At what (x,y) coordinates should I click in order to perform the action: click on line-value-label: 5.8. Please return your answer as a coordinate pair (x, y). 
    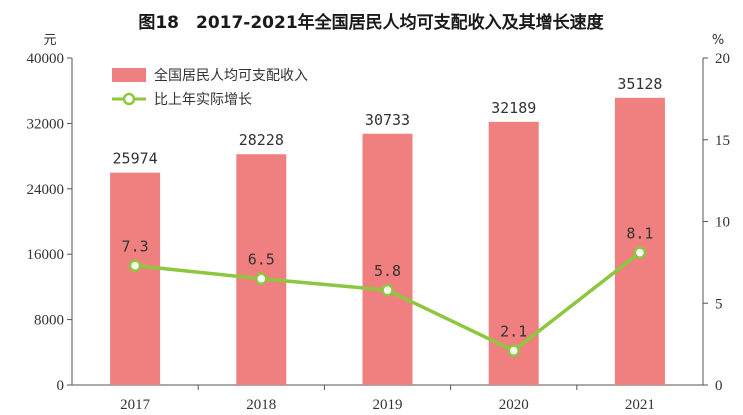
    Looking at the image, I should click on (387, 271).